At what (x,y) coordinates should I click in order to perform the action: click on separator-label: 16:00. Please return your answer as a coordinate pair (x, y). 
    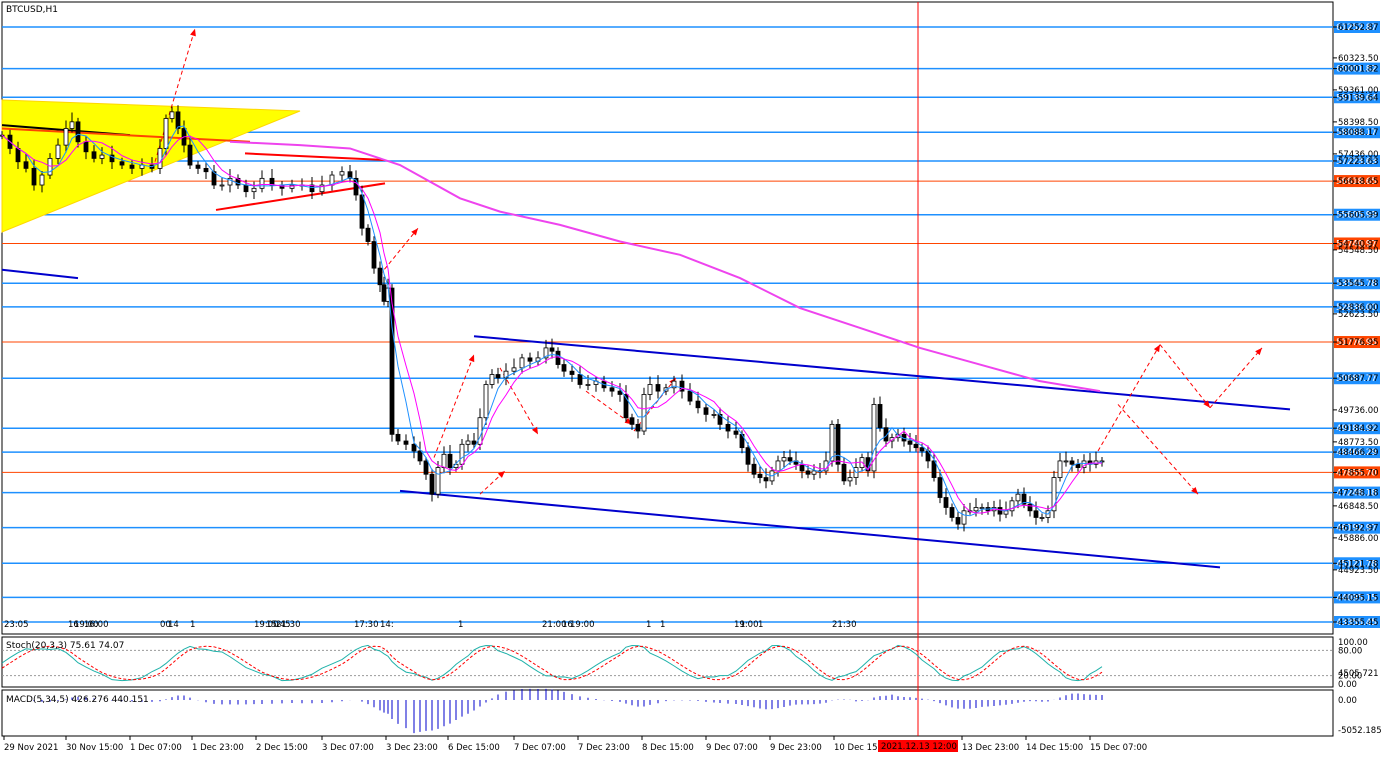
    Looking at the image, I should click on (96, 625).